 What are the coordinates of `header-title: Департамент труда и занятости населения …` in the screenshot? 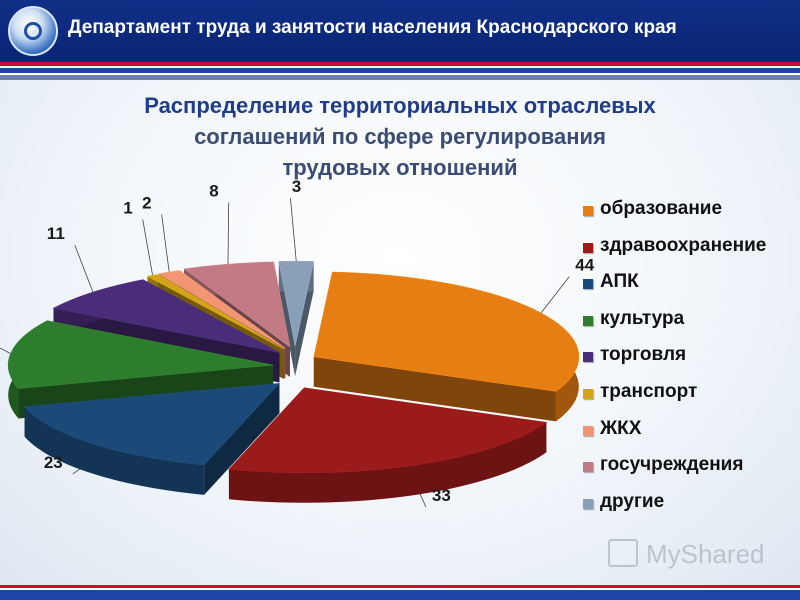 It's located at (372, 27).